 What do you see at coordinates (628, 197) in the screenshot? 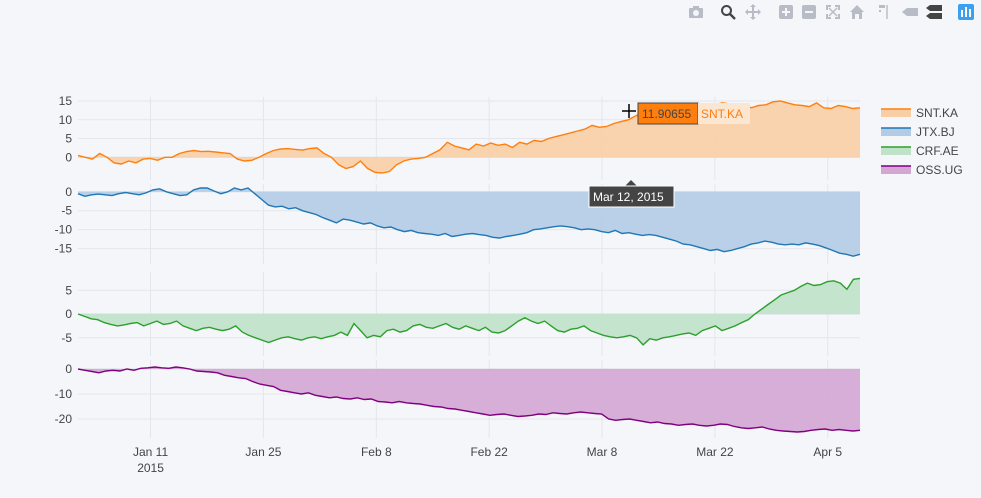
I see `hover-date: Mar 12, 2015` at bounding box center [628, 197].